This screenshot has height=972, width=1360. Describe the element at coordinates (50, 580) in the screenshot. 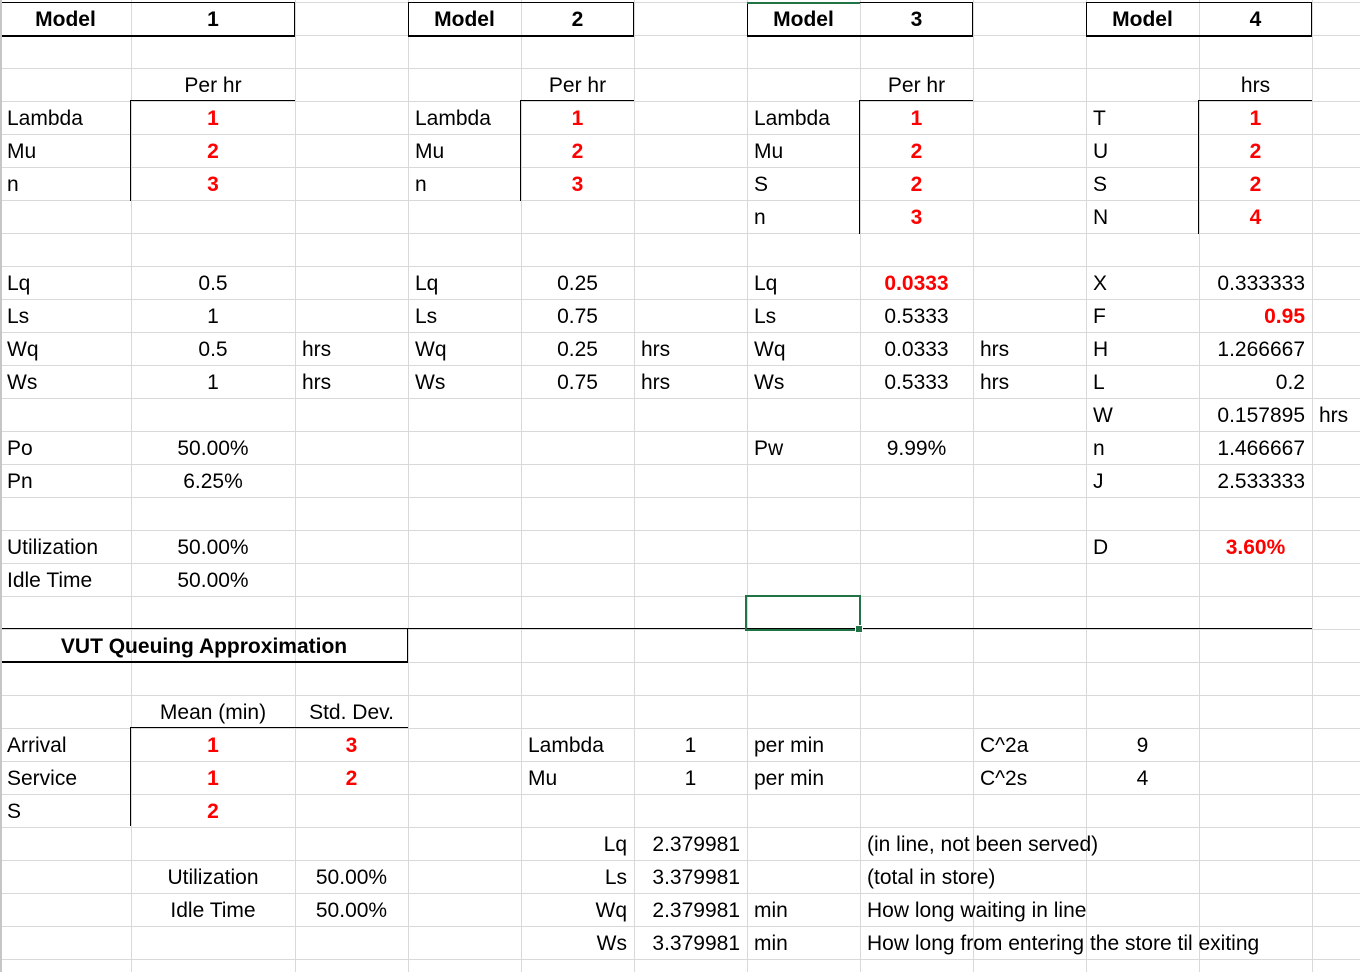

I see `output-label: Idle Time` at that location.